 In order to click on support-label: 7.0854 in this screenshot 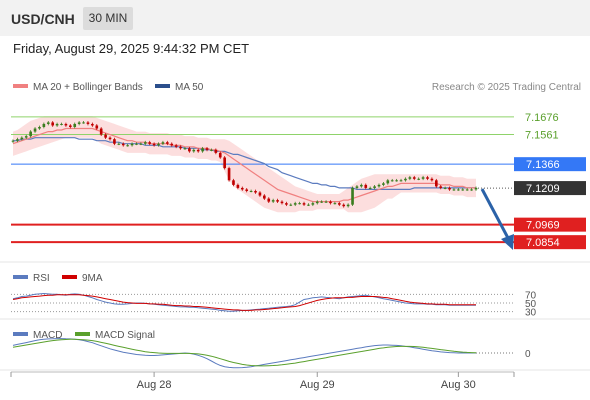, I will do `click(543, 243)`.